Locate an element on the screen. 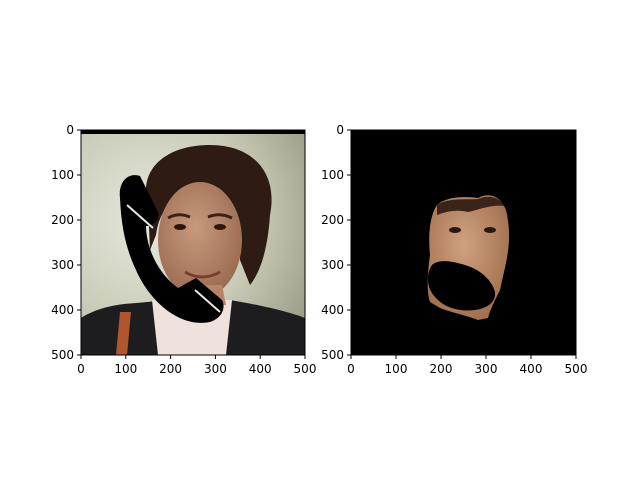 The height and width of the screenshot is (480, 640). left-eye is located at coordinates (180, 227).